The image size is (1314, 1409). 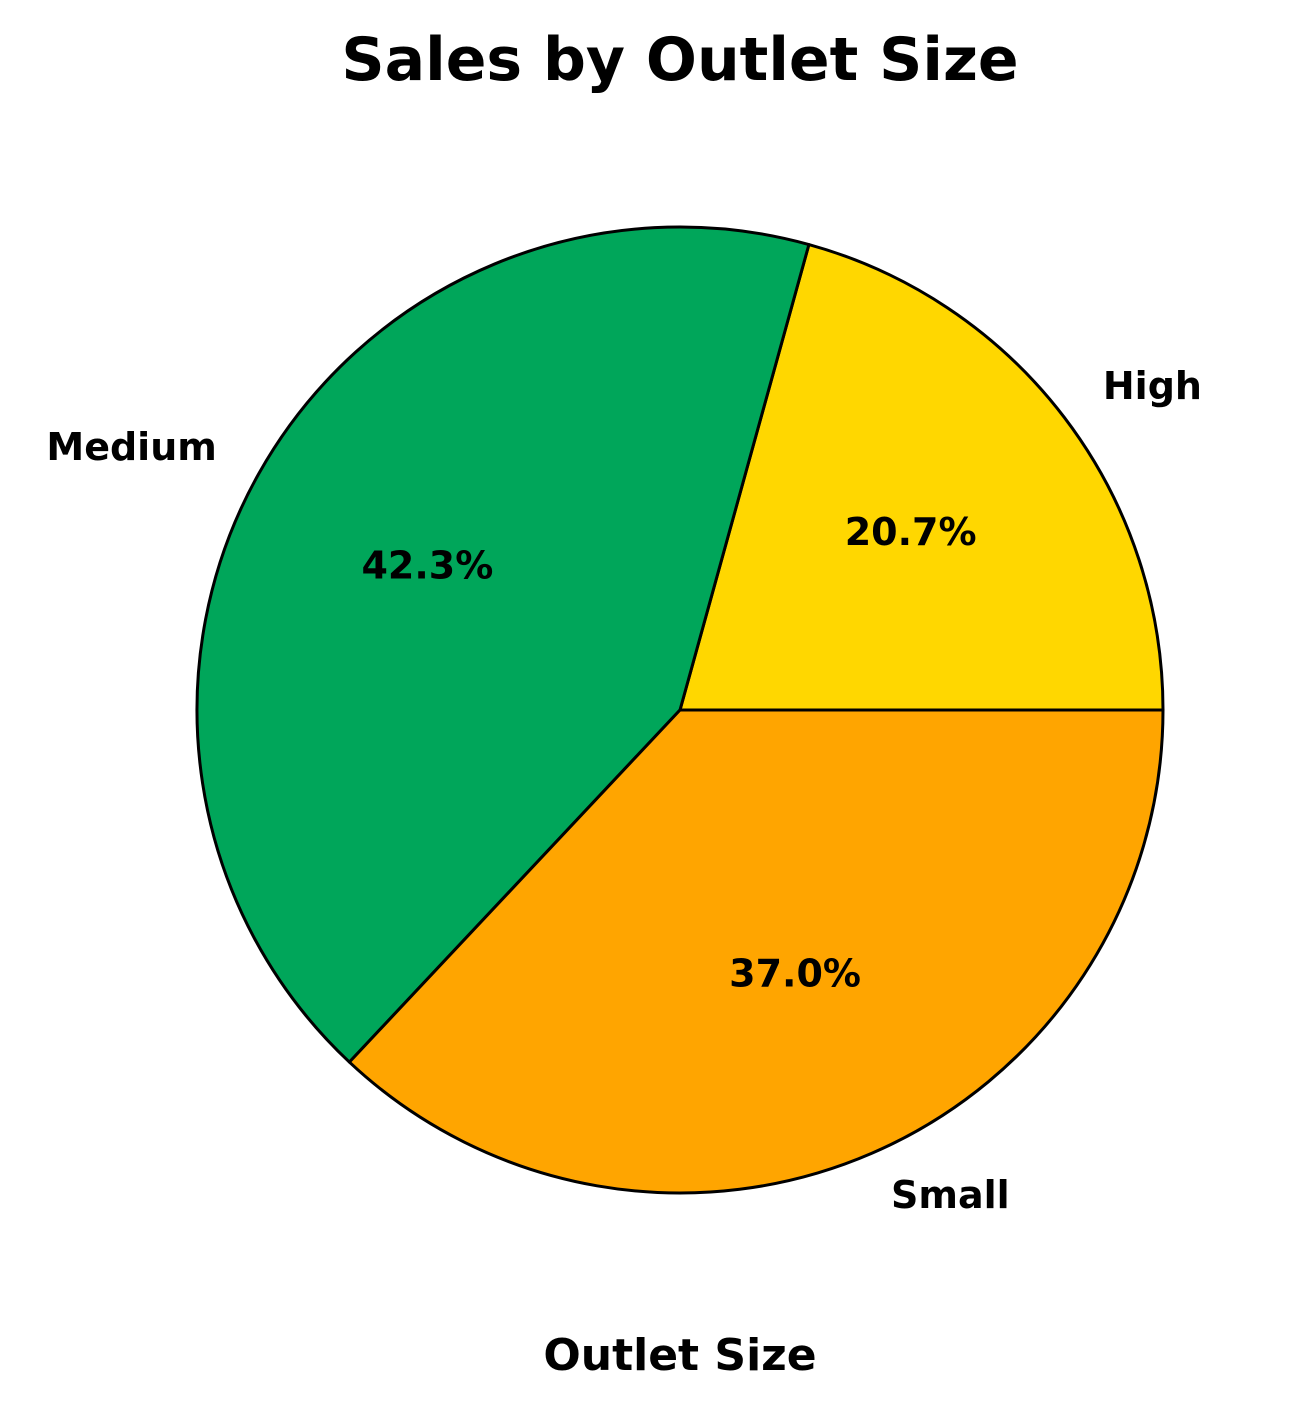 What do you see at coordinates (795, 973) in the screenshot?
I see `slice-percent-small: 37.0%` at bounding box center [795, 973].